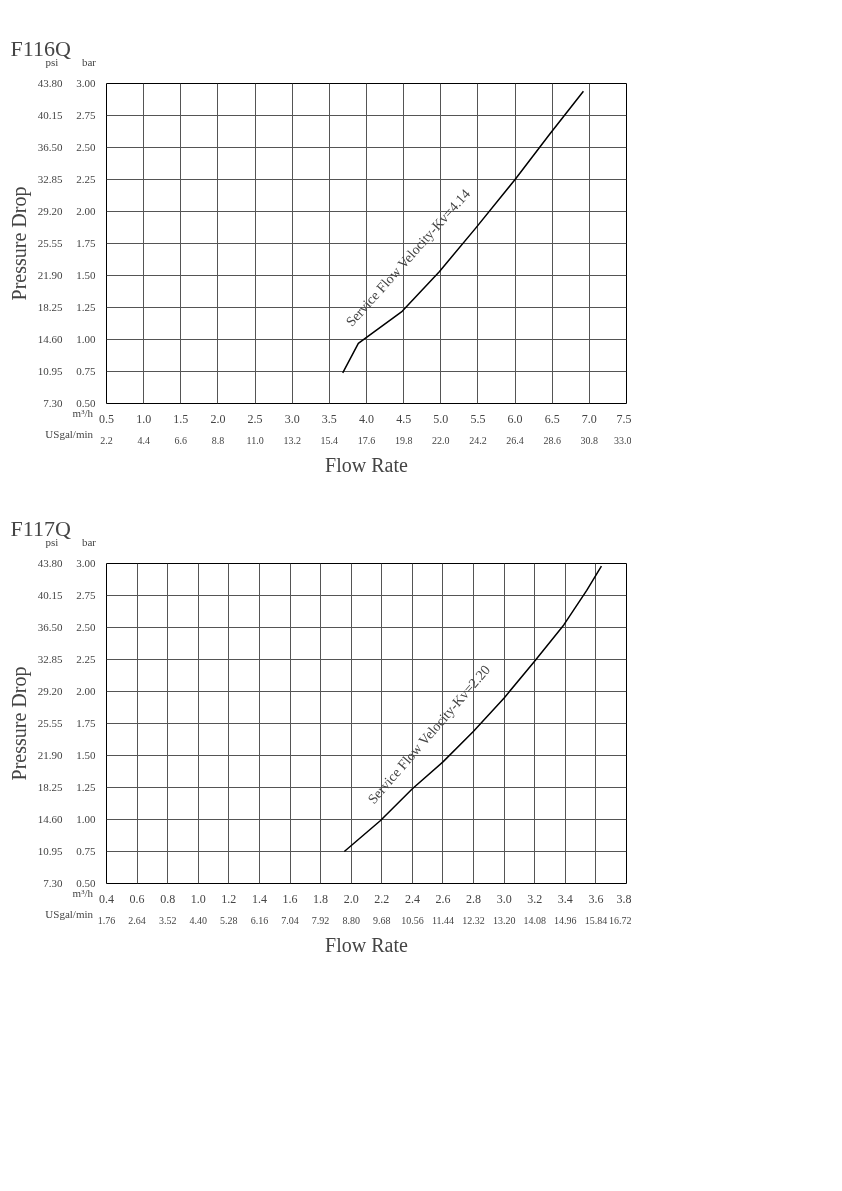  I want to click on x2-tick-label: 33.0, so click(623, 440).